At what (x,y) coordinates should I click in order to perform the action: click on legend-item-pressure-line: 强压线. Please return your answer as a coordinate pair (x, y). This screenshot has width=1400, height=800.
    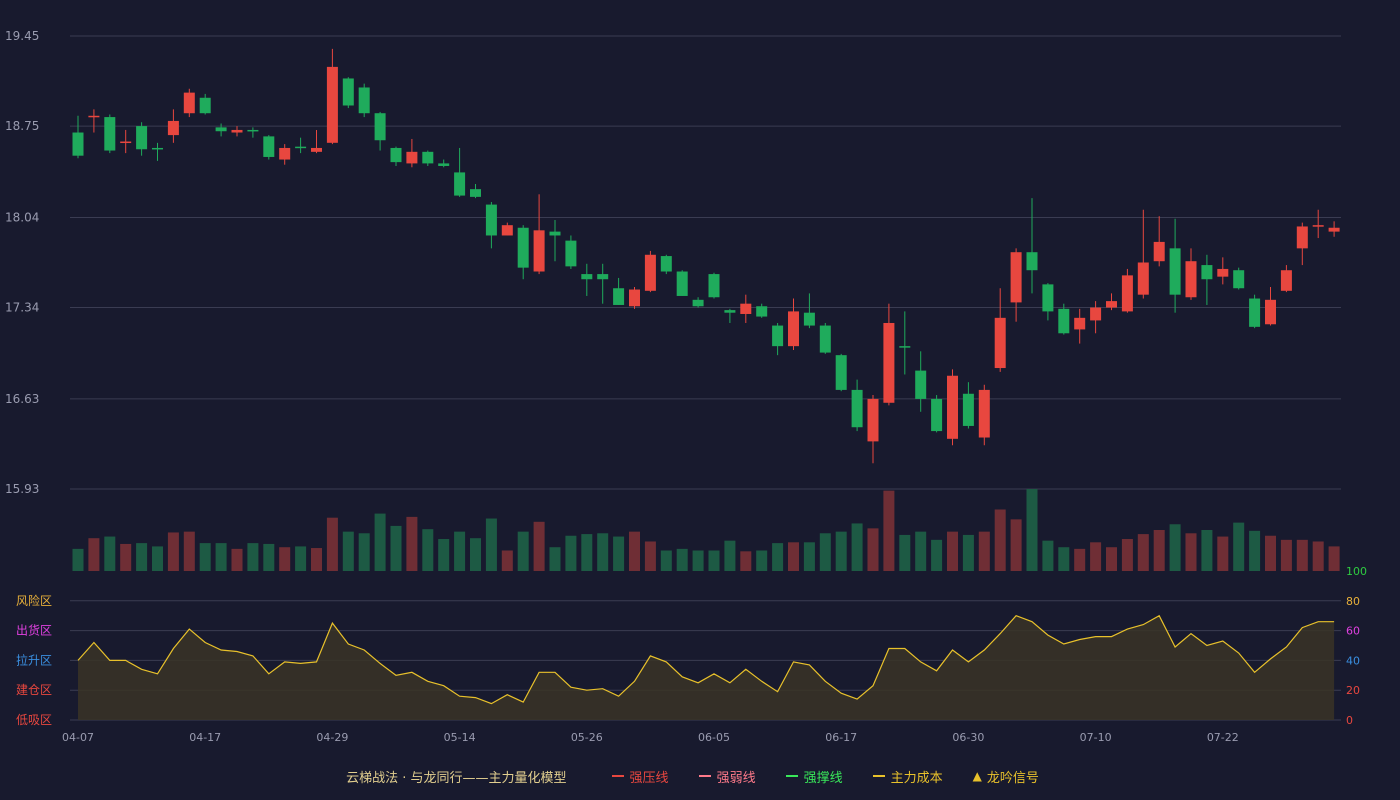
    Looking at the image, I should click on (640, 776).